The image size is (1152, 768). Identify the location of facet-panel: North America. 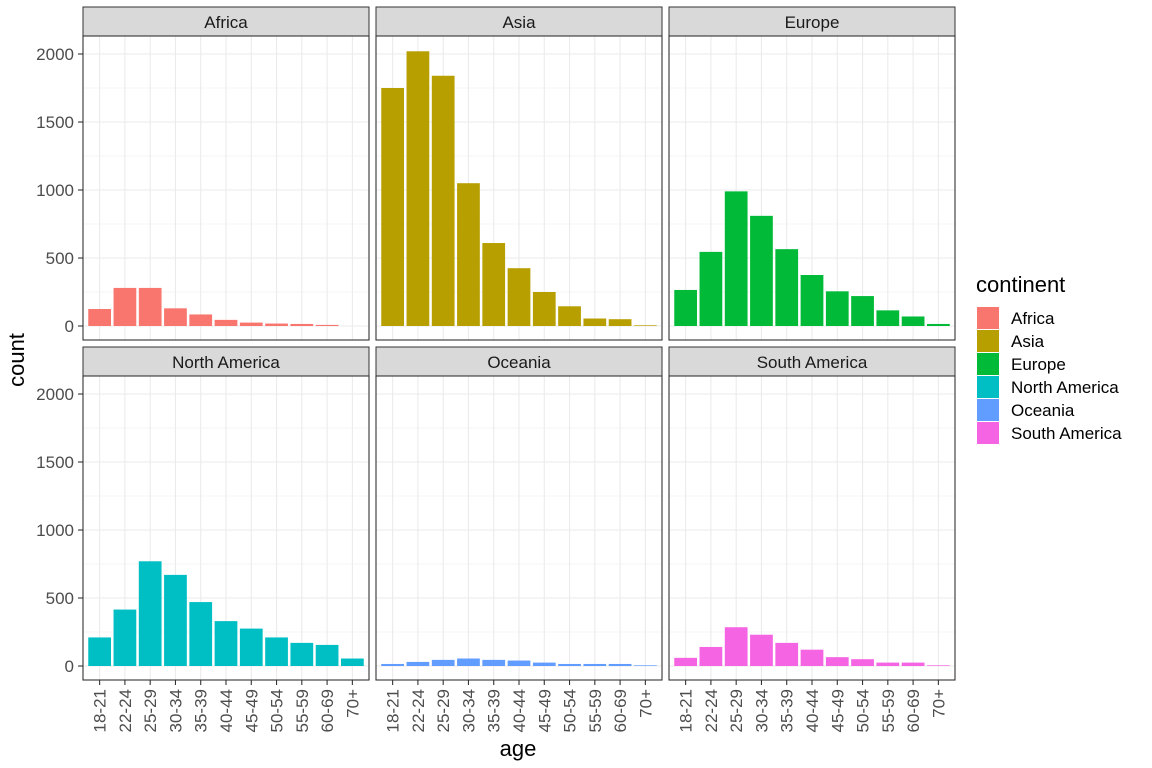
(226, 513).